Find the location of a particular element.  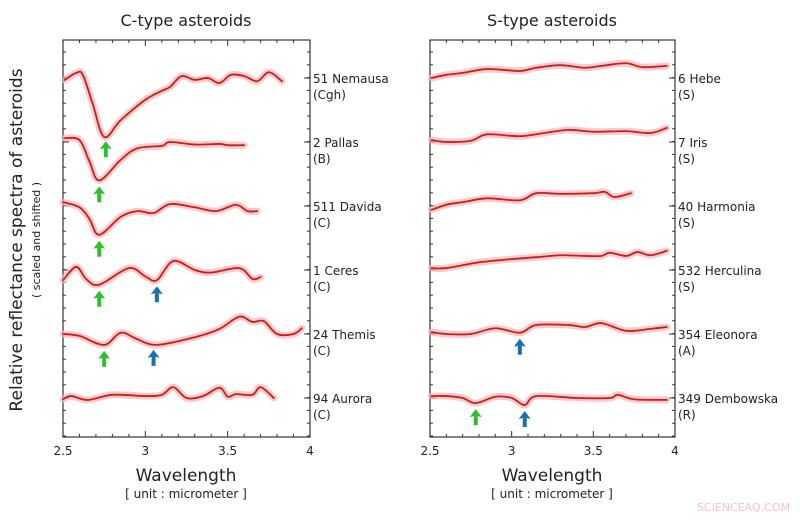

asteroid-name: 40 Harmonia is located at coordinates (717, 207).